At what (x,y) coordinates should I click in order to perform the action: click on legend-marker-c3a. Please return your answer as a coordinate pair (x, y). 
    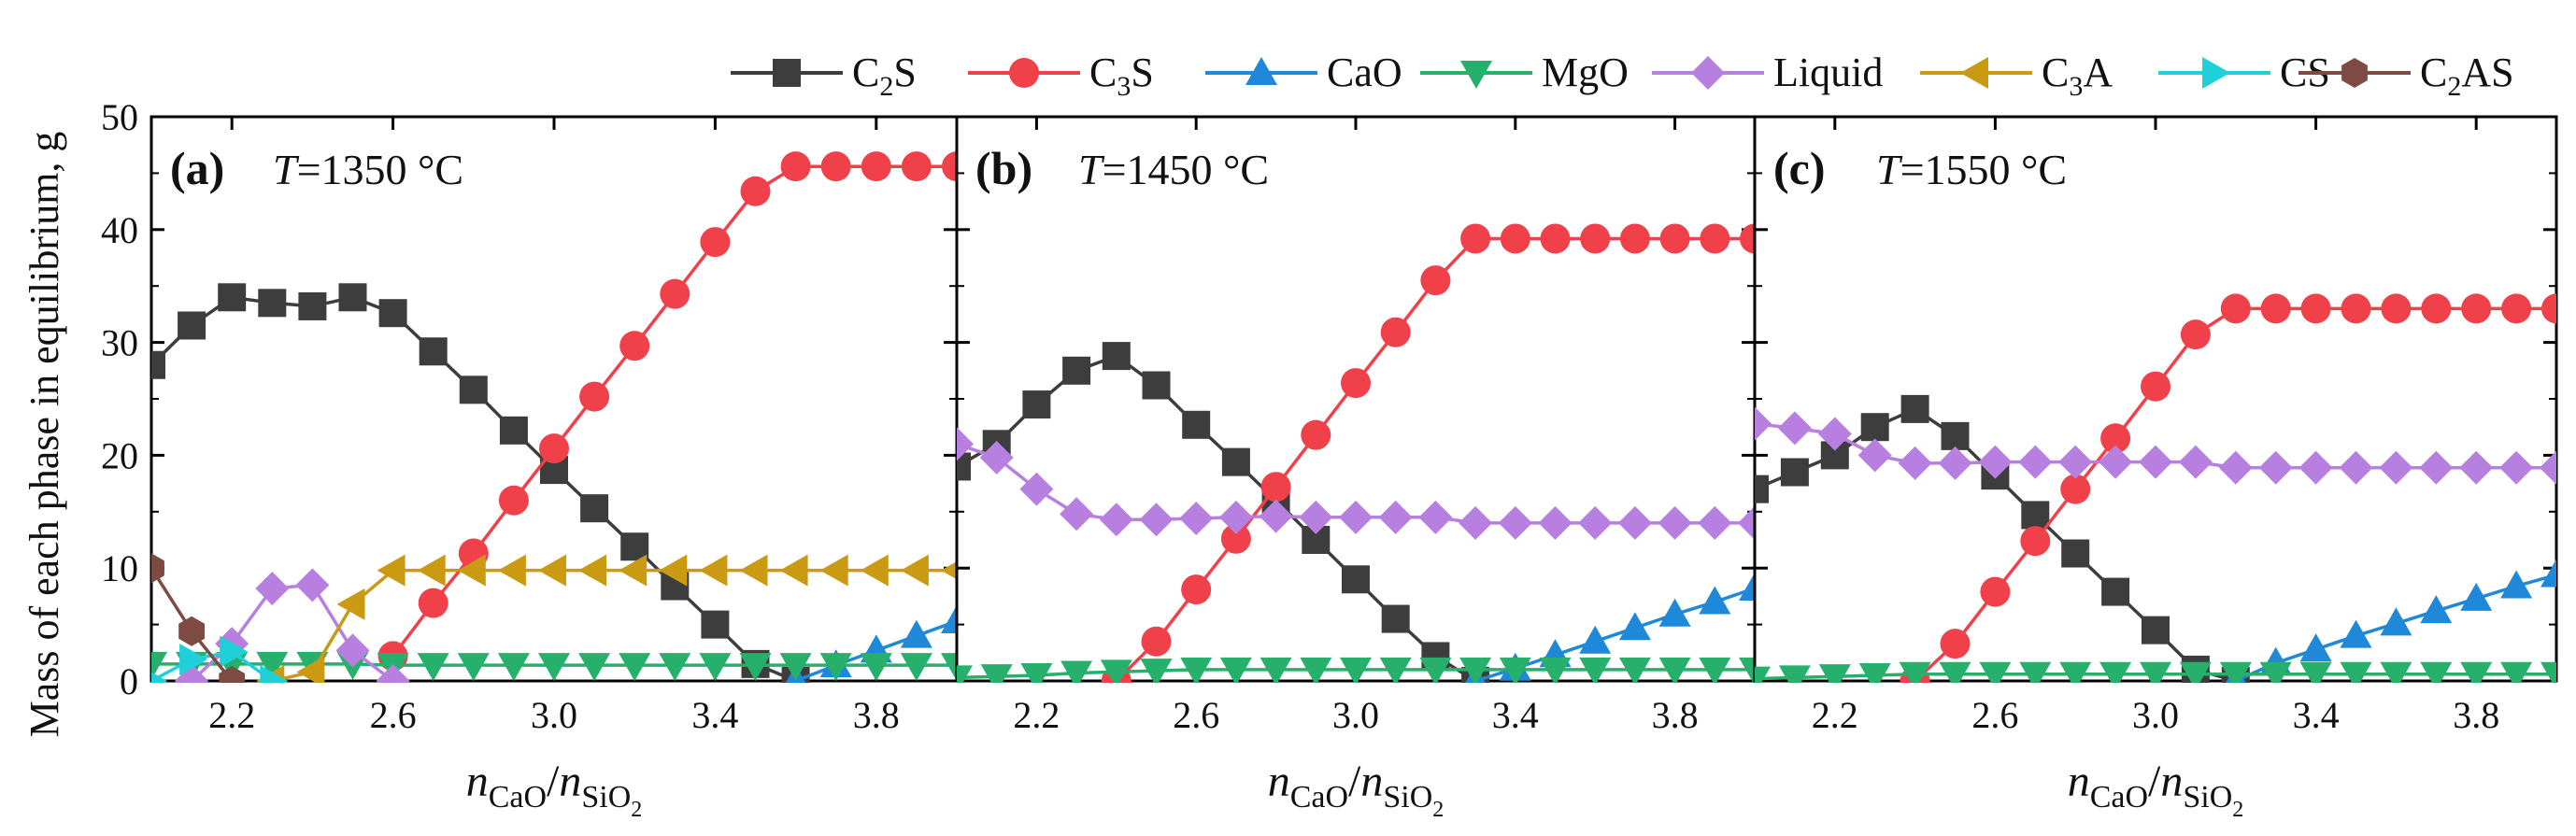
    Looking at the image, I should click on (1974, 73).